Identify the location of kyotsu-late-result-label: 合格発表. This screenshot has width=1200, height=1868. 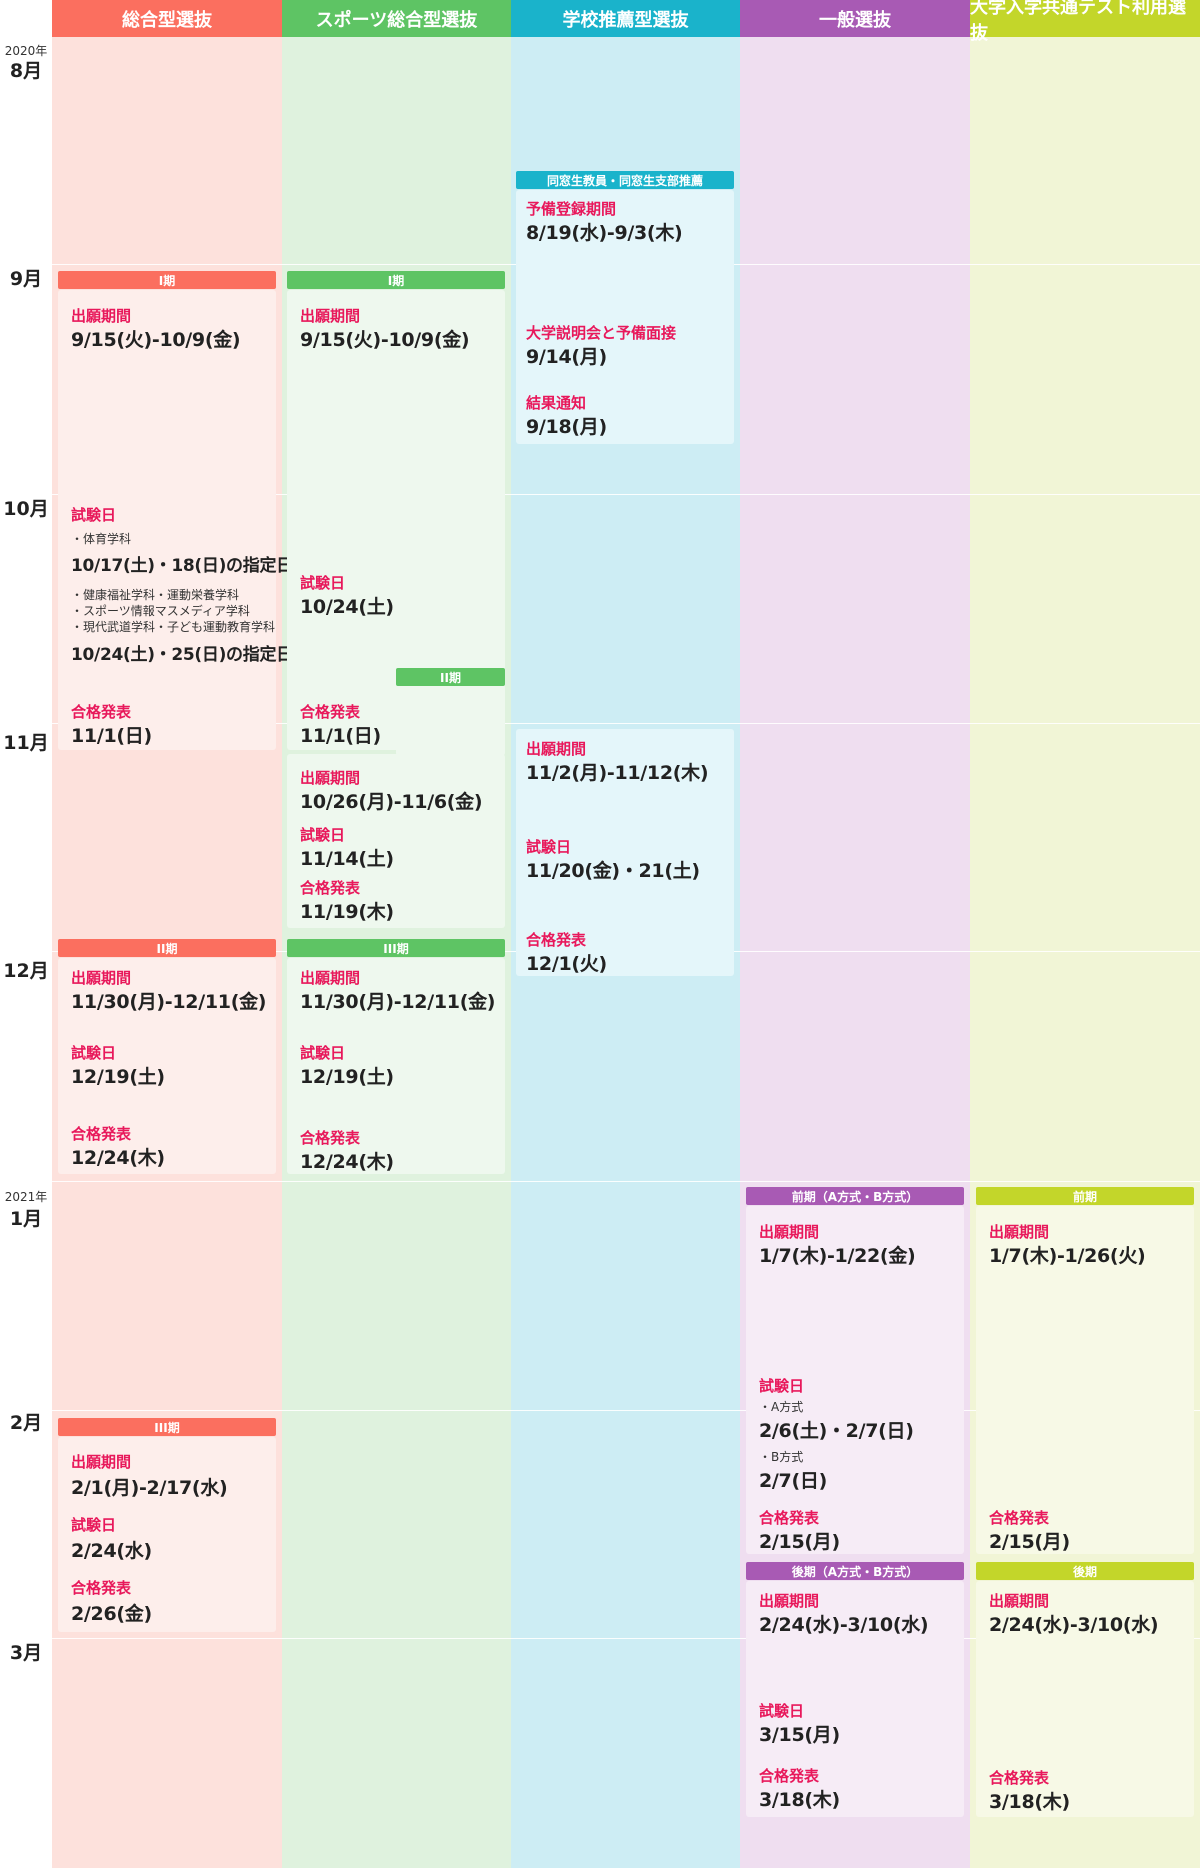
(1019, 1778).